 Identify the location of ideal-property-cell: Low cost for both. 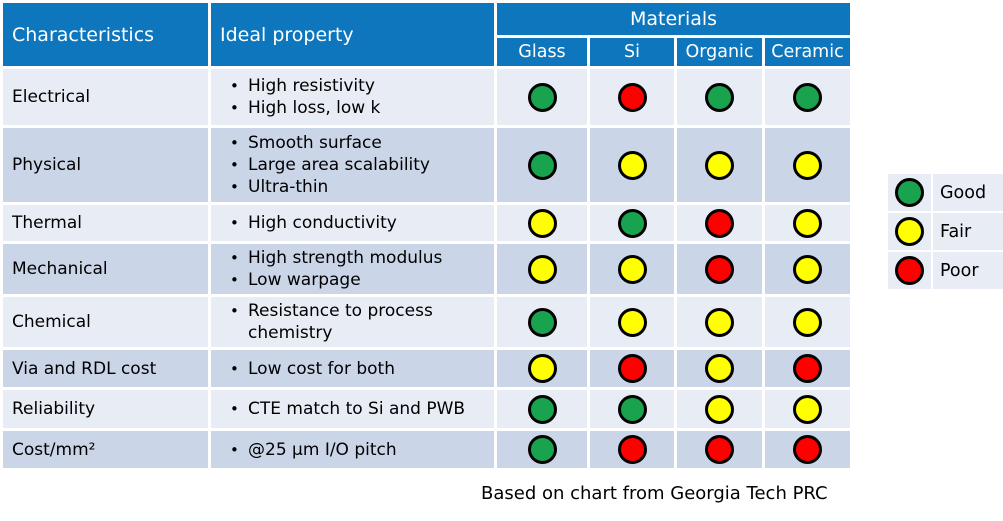
(352, 368).